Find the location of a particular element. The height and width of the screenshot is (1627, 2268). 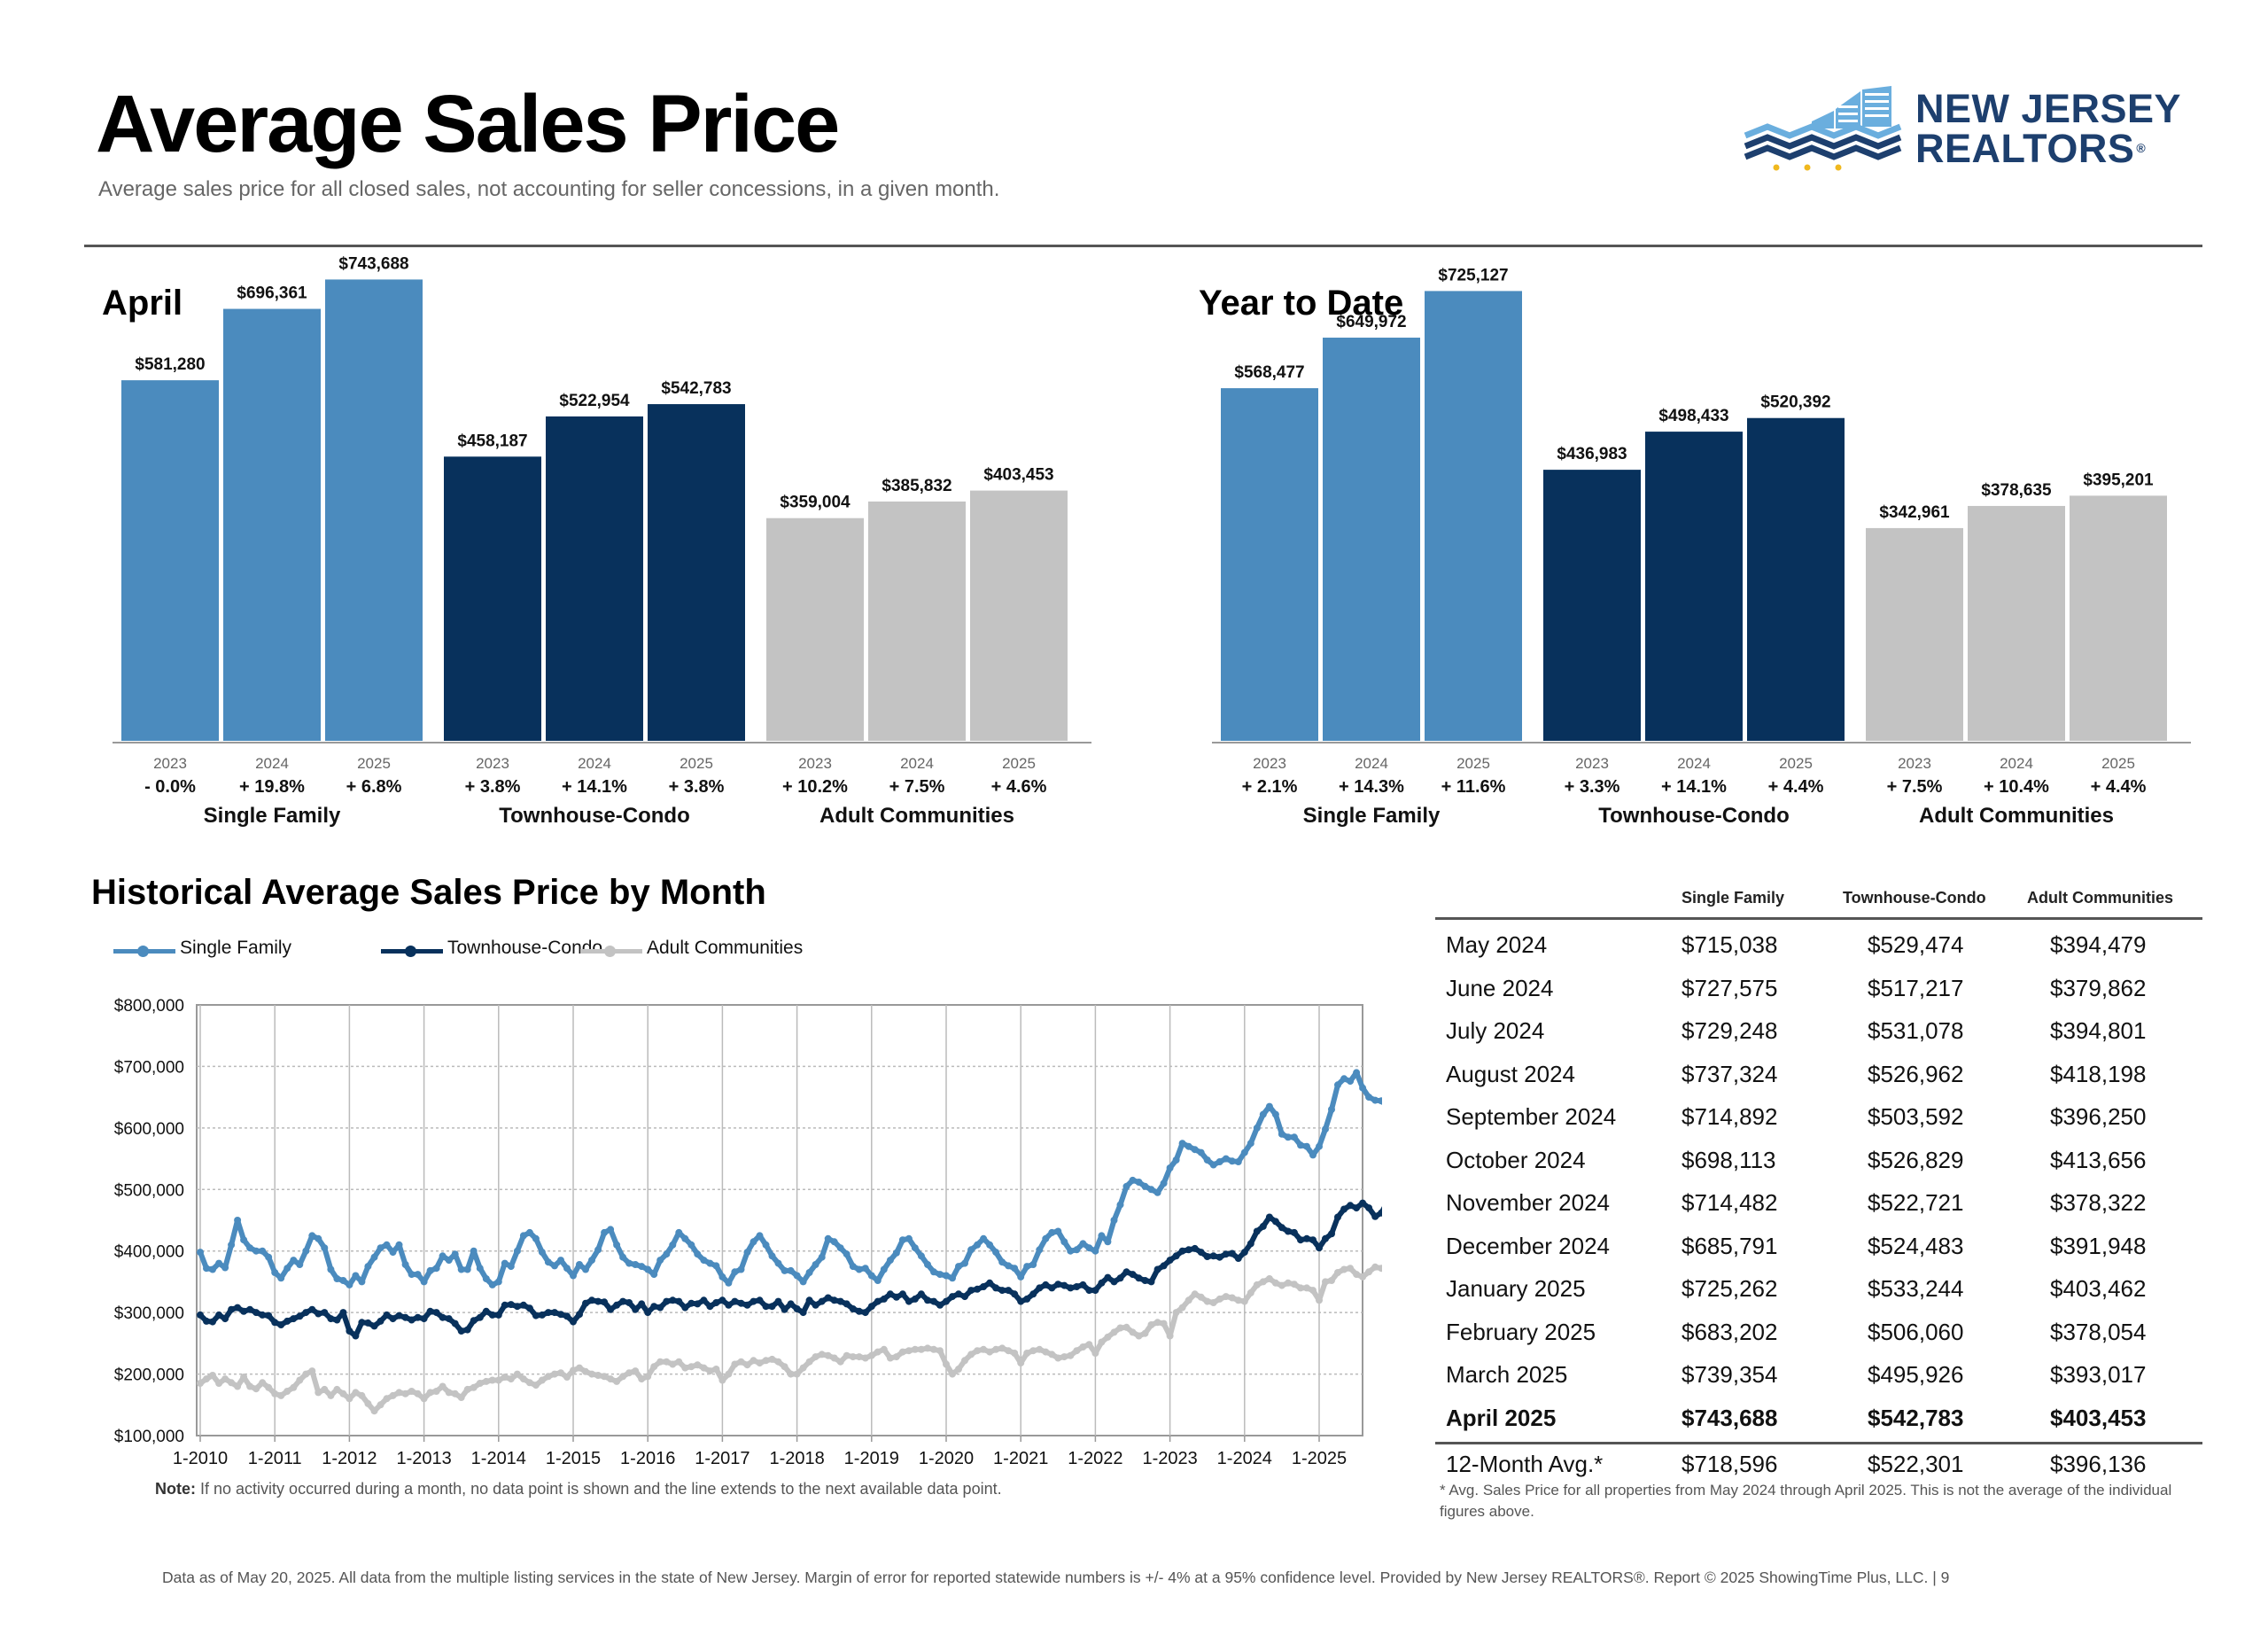

table-cell-month: March 2025 is located at coordinates (1507, 1374).